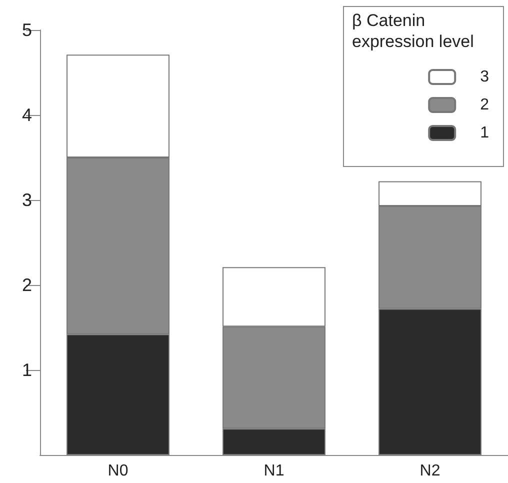 The width and height of the screenshot is (508, 483). Describe the element at coordinates (485, 133) in the screenshot. I see `legend-label: 1` at that location.